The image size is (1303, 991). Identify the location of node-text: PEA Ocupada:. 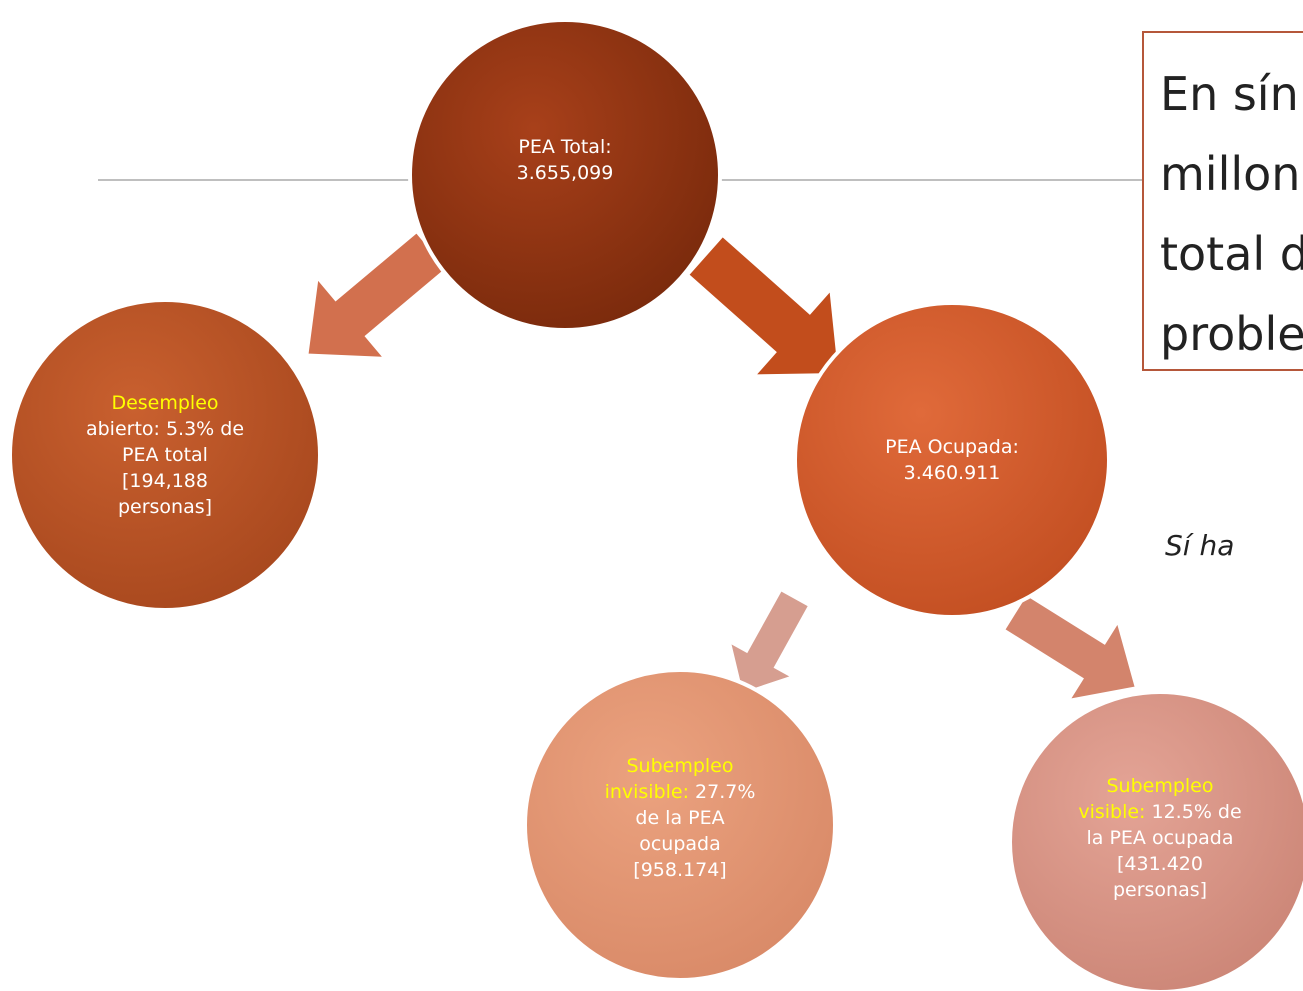
(952, 447).